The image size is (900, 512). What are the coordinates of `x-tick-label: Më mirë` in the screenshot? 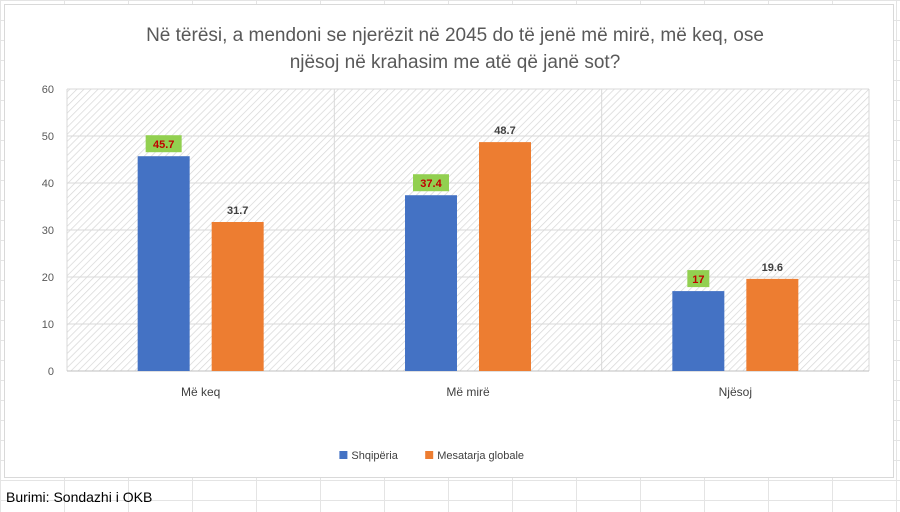 It's located at (468, 392).